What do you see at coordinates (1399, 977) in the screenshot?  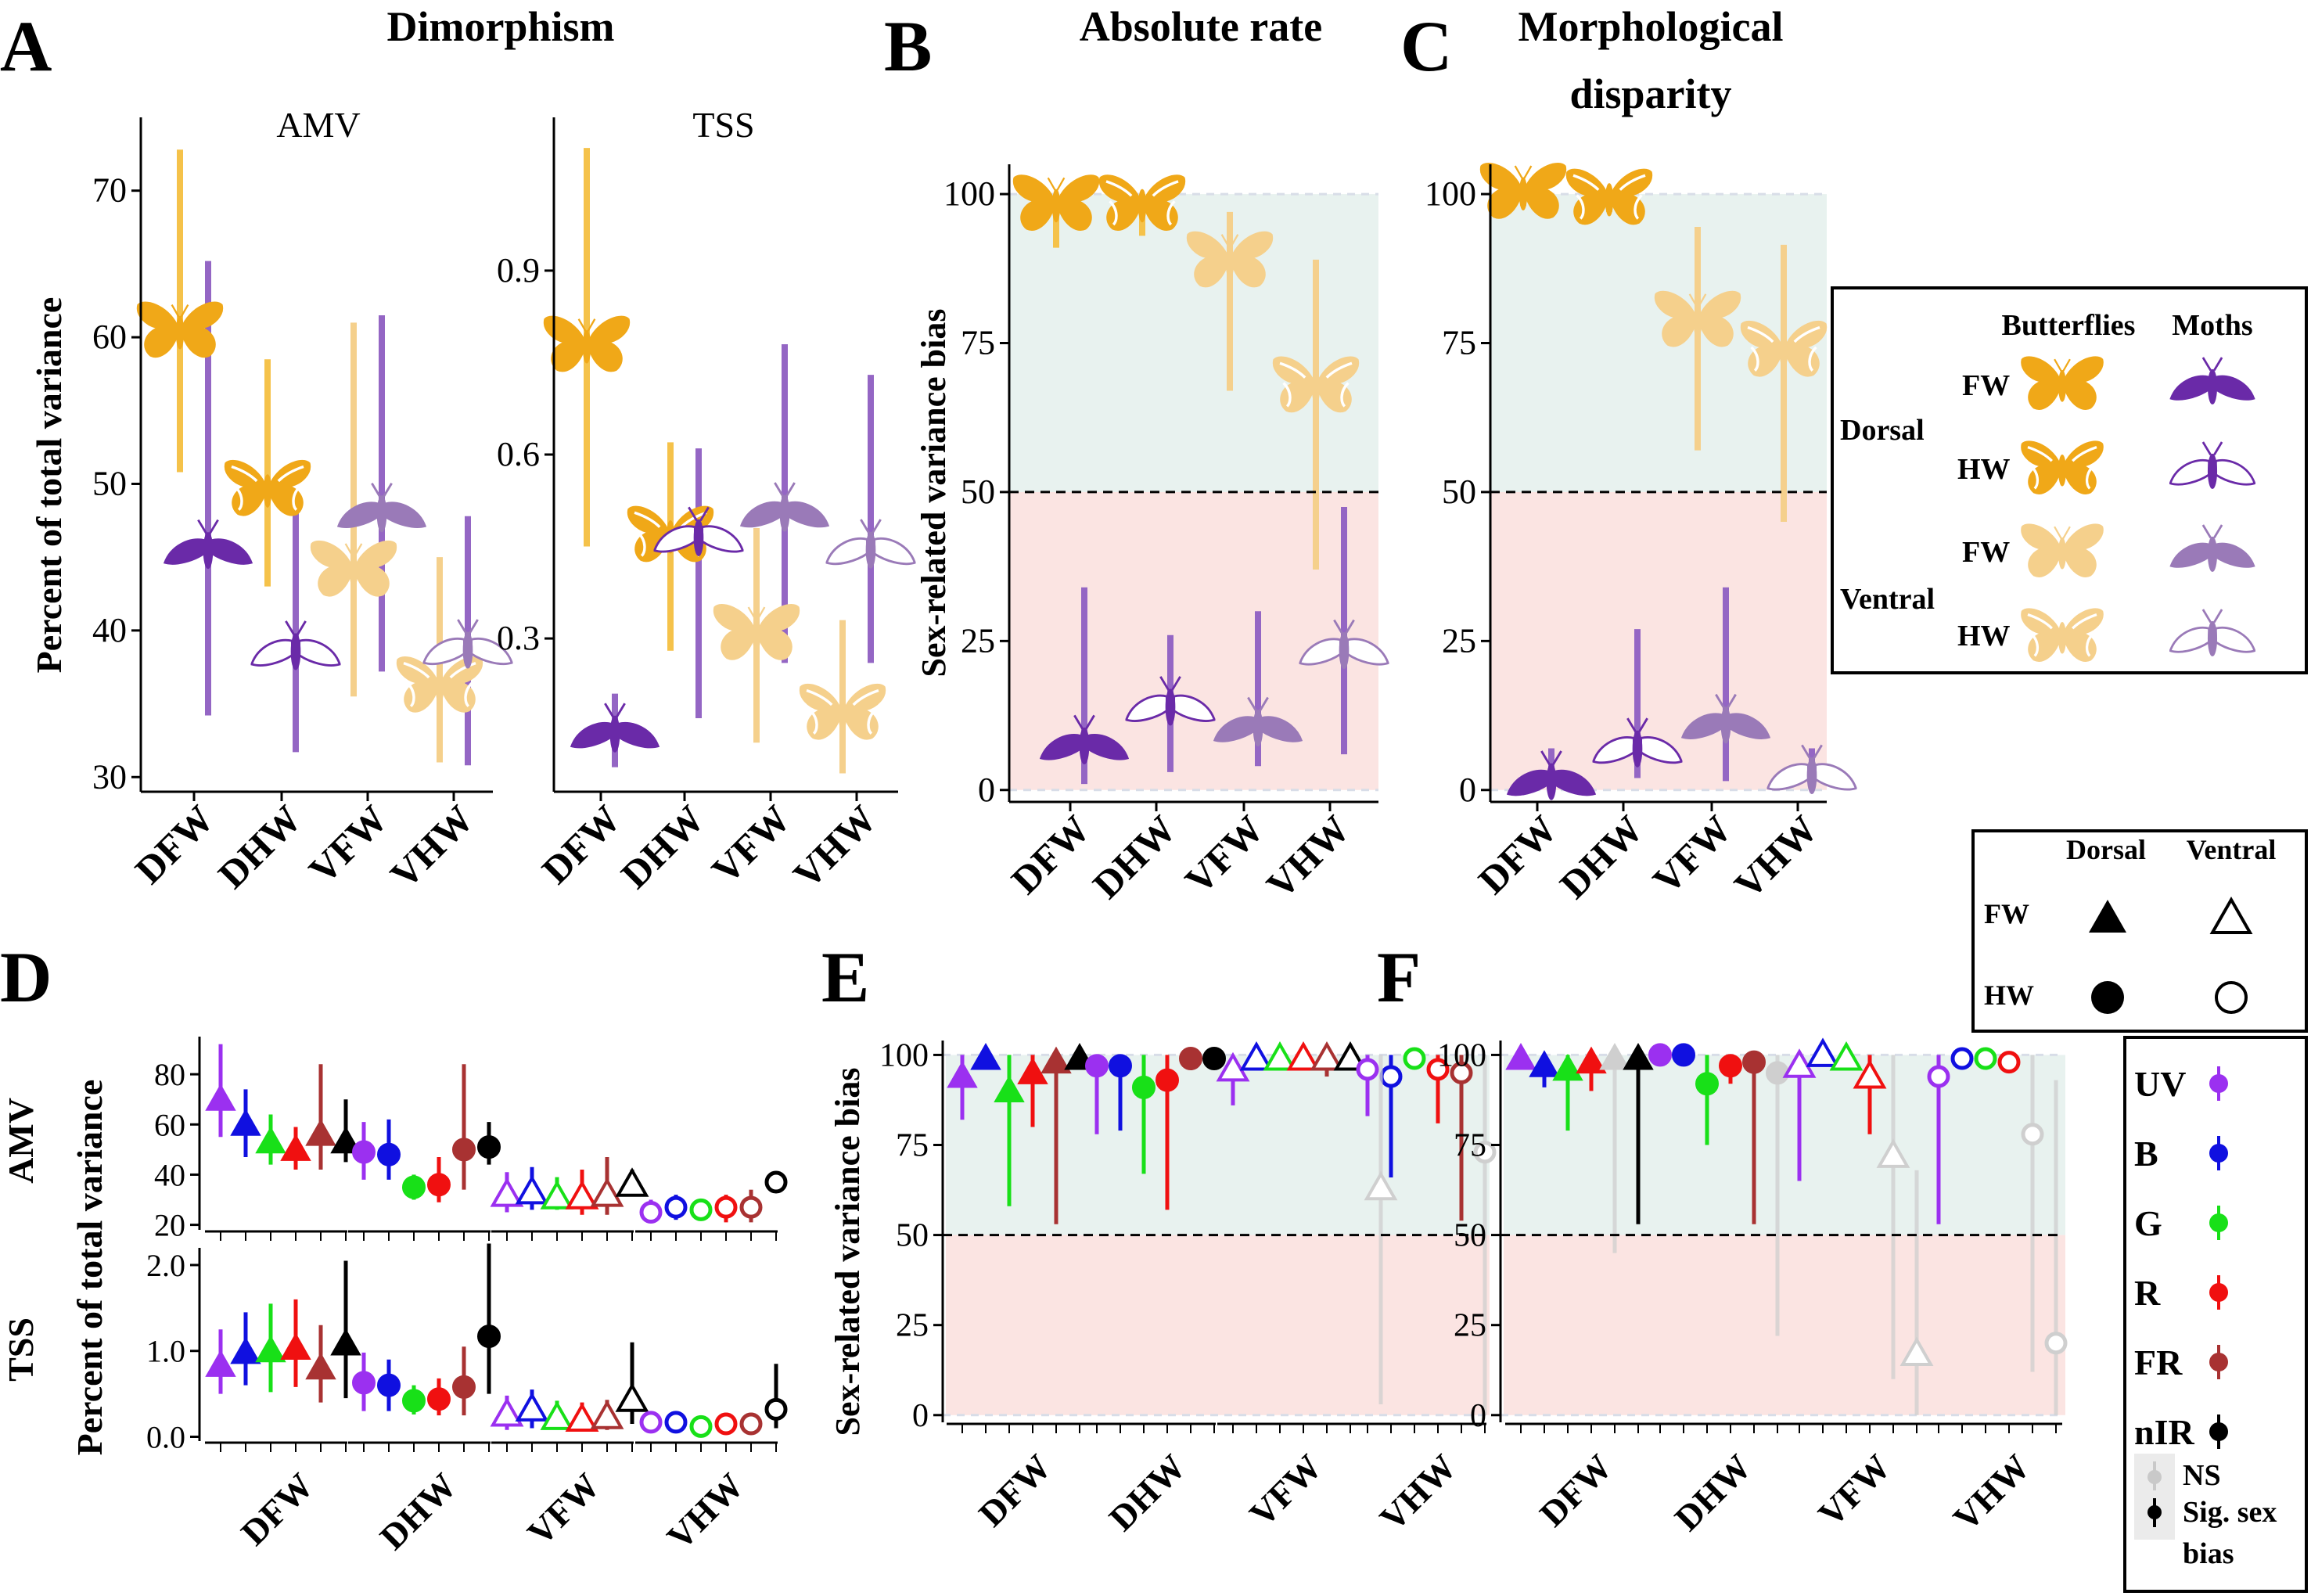 I see `panel-letter-f: F` at bounding box center [1399, 977].